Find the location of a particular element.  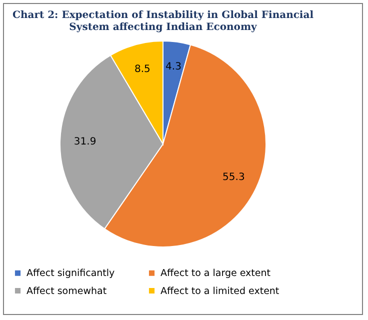

data-label: 31.9 is located at coordinates (85, 142).